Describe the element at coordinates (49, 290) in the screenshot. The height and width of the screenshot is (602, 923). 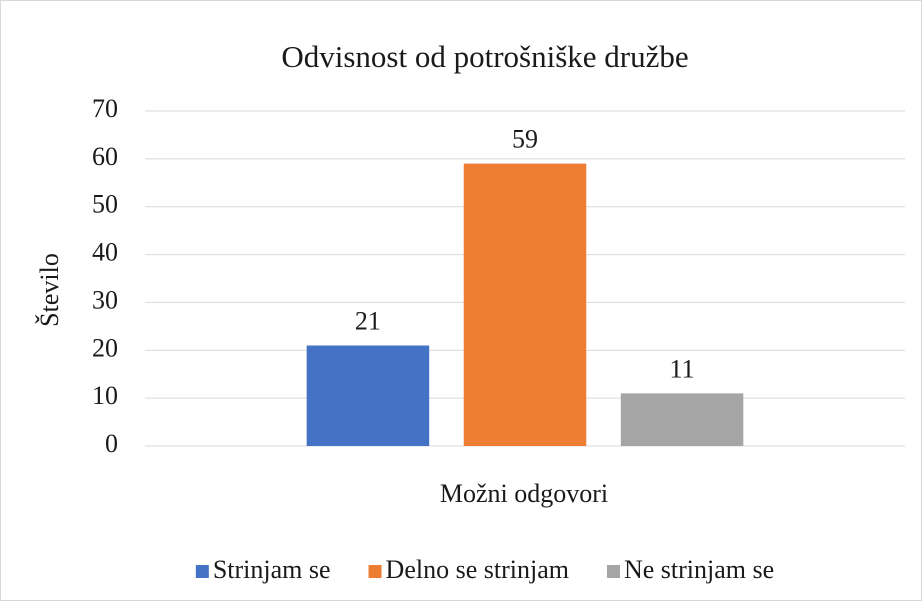
I see `y-axis-label: Število` at that location.